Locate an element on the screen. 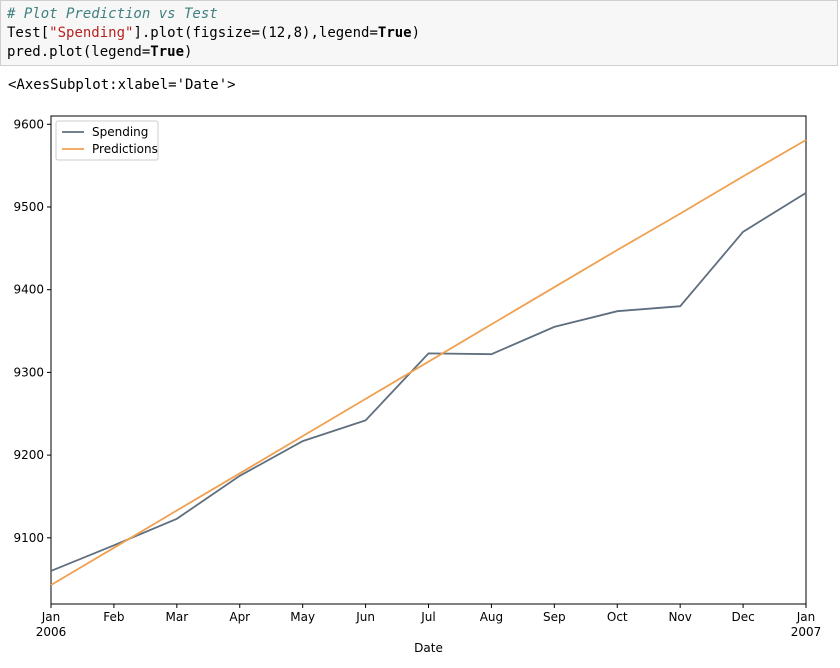 Image resolution: width=840 pixels, height=668 pixels. y-tick-label: 9100 is located at coordinates (28, 538).